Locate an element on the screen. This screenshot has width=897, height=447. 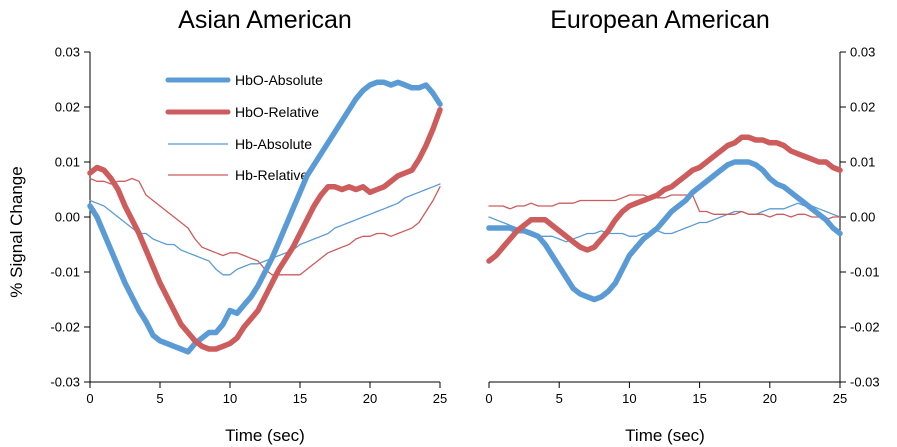
series-line-hbo-absolute is located at coordinates (664, 231).